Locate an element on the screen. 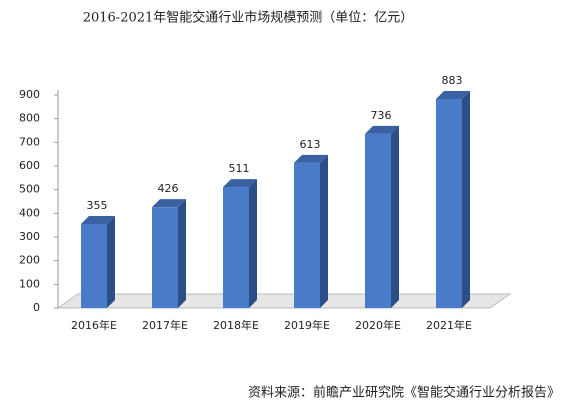 This screenshot has height=412, width=581. x-tick-label: 2017年E is located at coordinates (165, 325).